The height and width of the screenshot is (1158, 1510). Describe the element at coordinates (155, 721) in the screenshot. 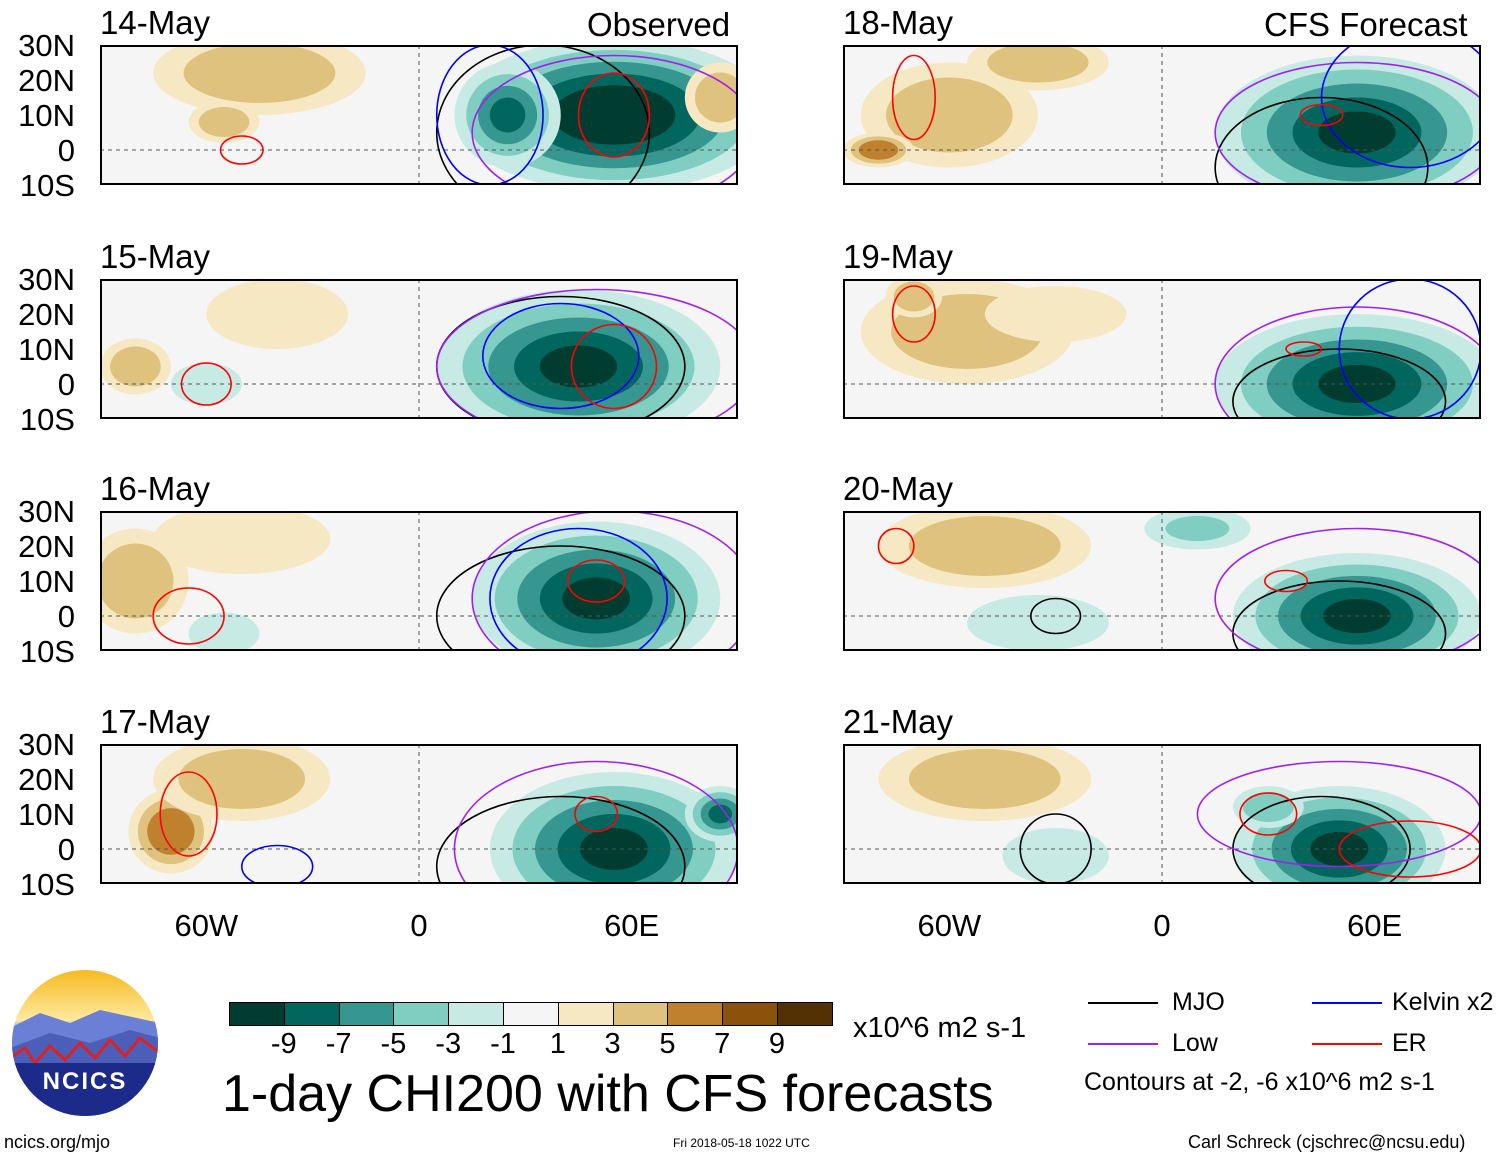

I see `panel-date: 17-May` at that location.